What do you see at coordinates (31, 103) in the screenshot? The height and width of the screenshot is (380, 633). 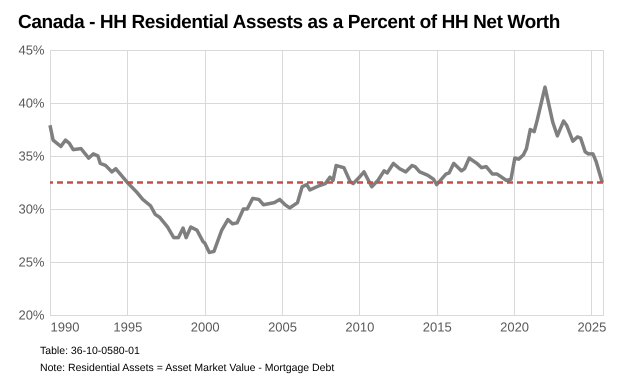 I see `y-tick-label: 40%` at bounding box center [31, 103].